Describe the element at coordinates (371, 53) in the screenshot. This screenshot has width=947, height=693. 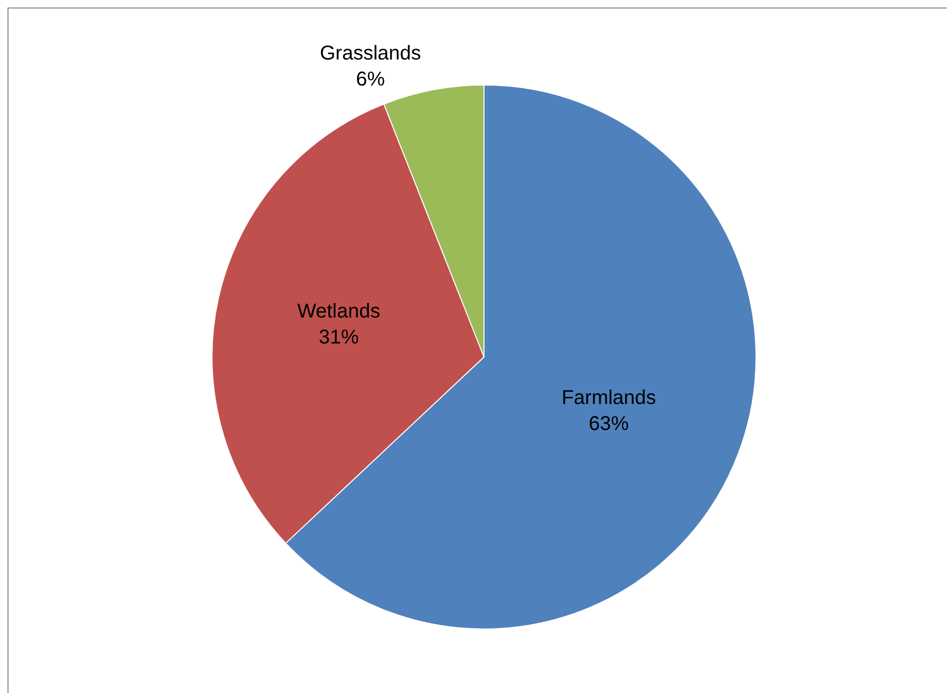
I see `slice-label: Grasslands` at that location.